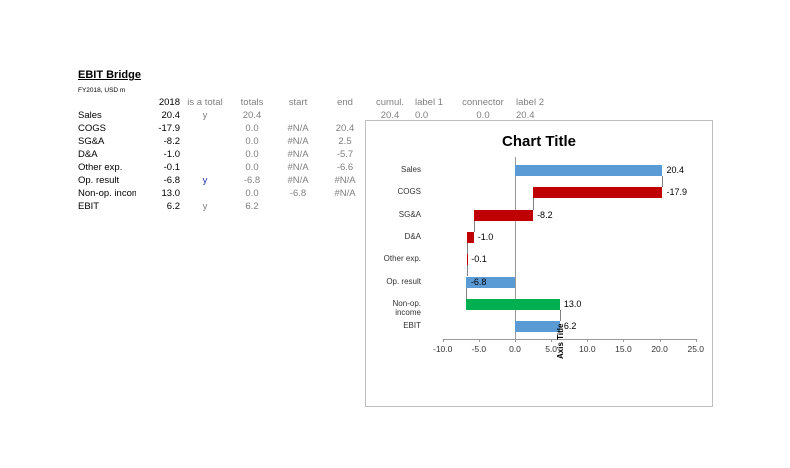 The height and width of the screenshot is (468, 790). Describe the element at coordinates (345, 128) in the screenshot. I see `row-end: 20.4` at that location.